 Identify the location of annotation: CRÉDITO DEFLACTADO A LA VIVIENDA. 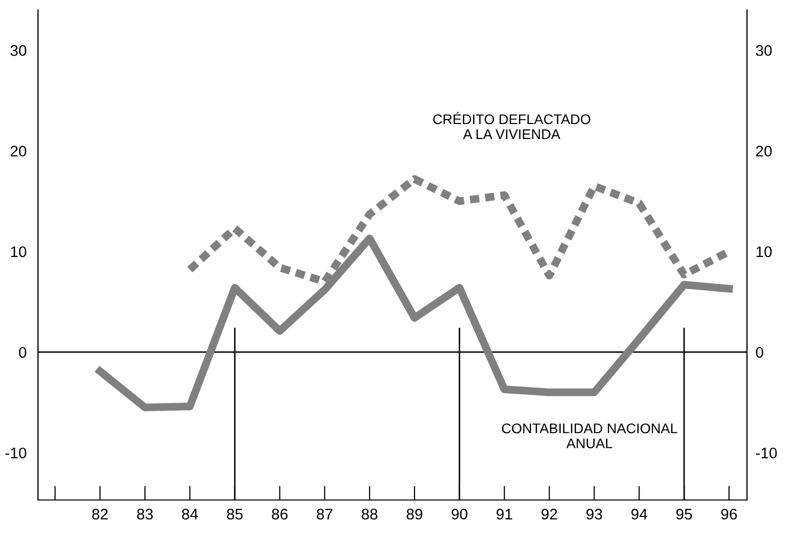
(511, 125).